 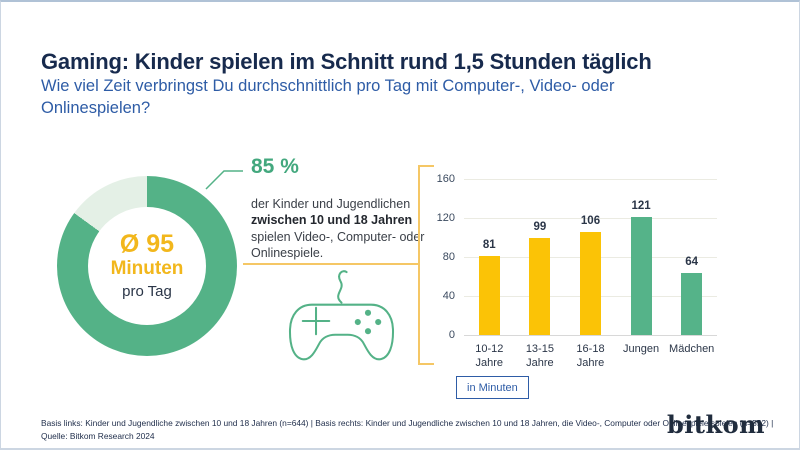 What do you see at coordinates (275, 166) in the screenshot?
I see `percentage-callout-value: 85 %` at bounding box center [275, 166].